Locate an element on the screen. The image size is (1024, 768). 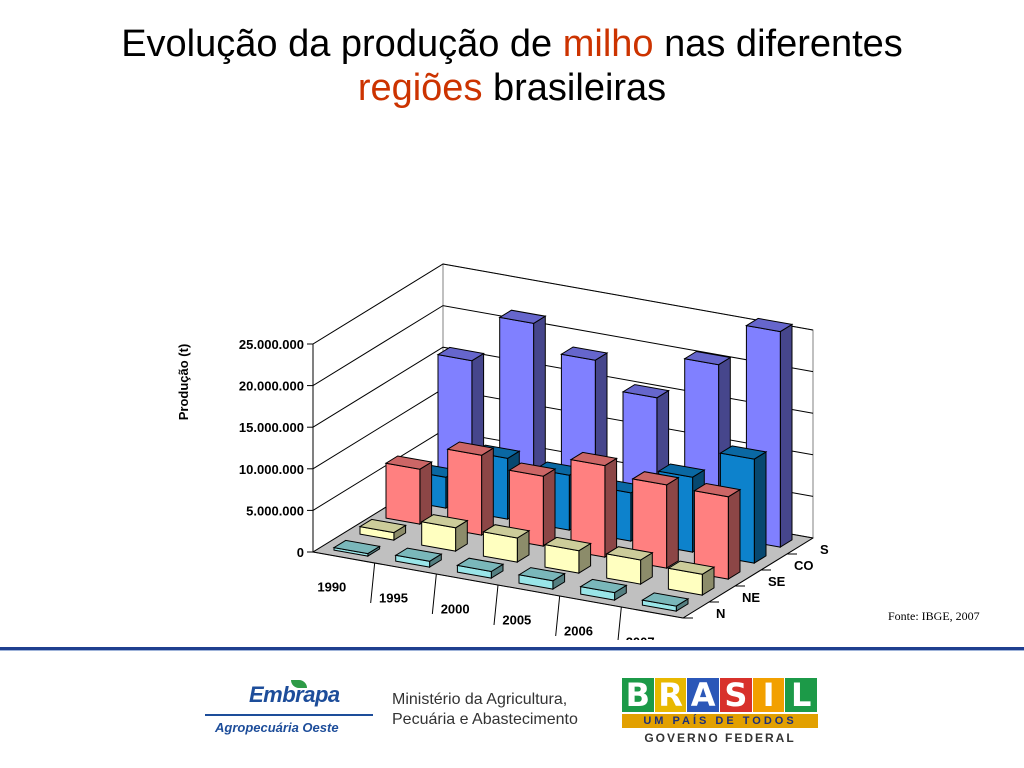
y-tick-label: 20.000.000 is located at coordinates (271, 386).